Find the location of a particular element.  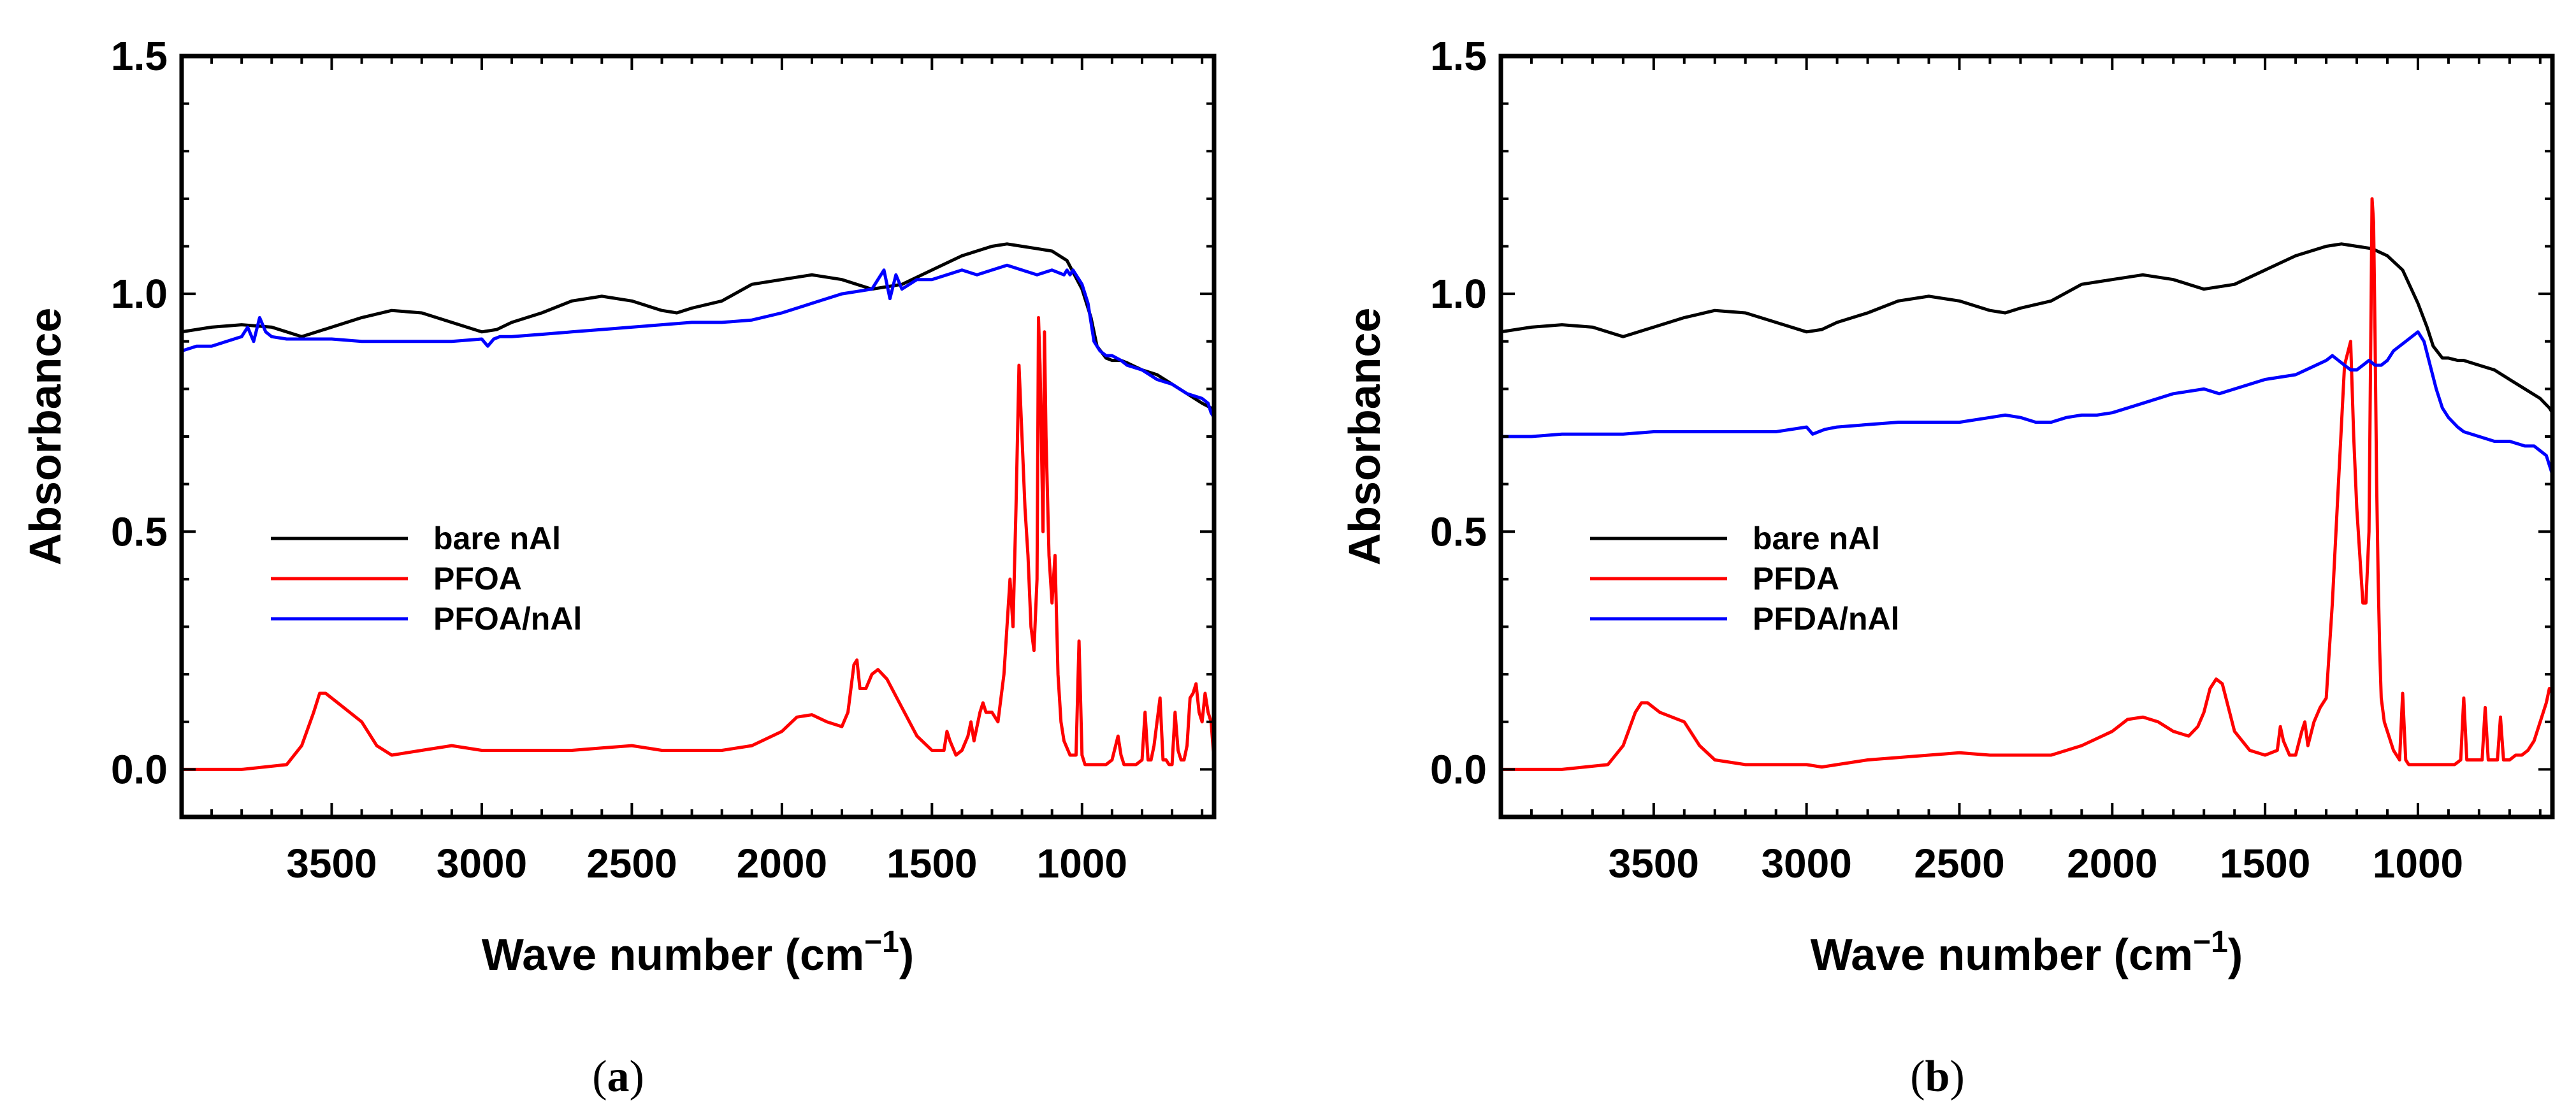

panel-label: (a) is located at coordinates (618, 1076).